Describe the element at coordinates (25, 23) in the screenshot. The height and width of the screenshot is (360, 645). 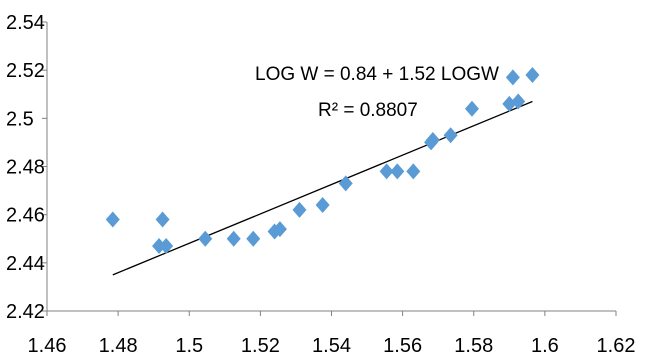
I see `y-tick-label: 2.54` at that location.